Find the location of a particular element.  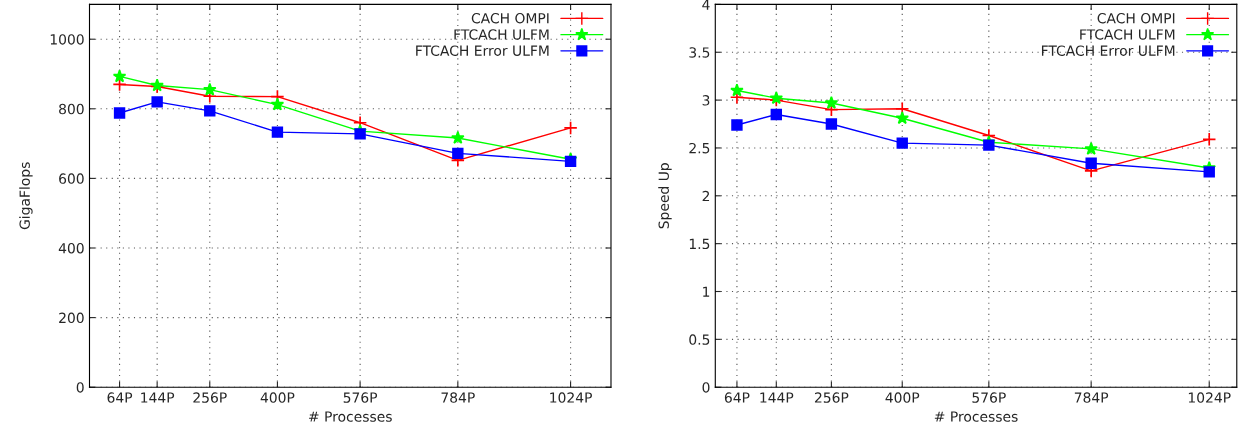

y-tick-label: 1.5 is located at coordinates (699, 244).